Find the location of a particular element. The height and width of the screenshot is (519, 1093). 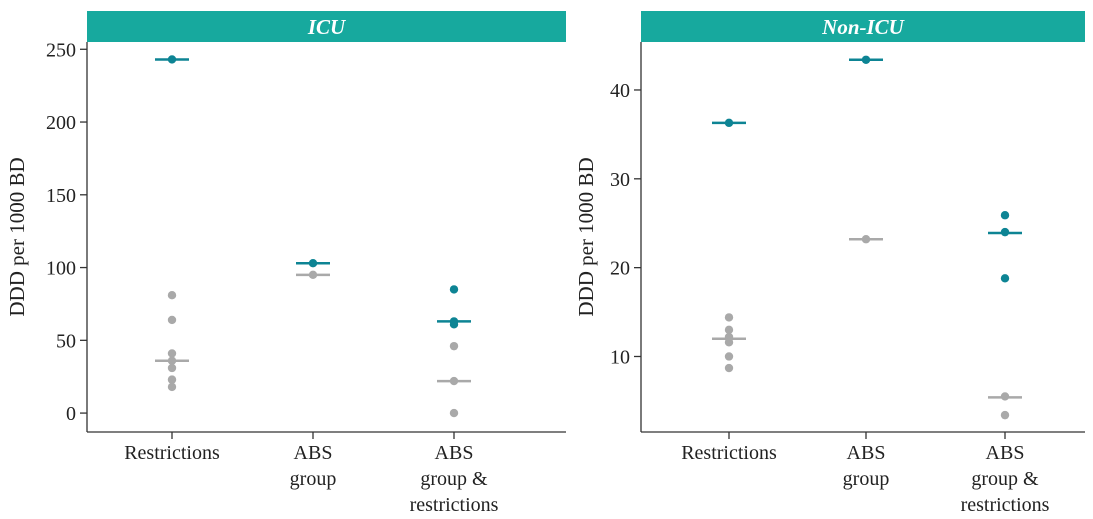

y-tick-label: 40 is located at coordinates (620, 91).